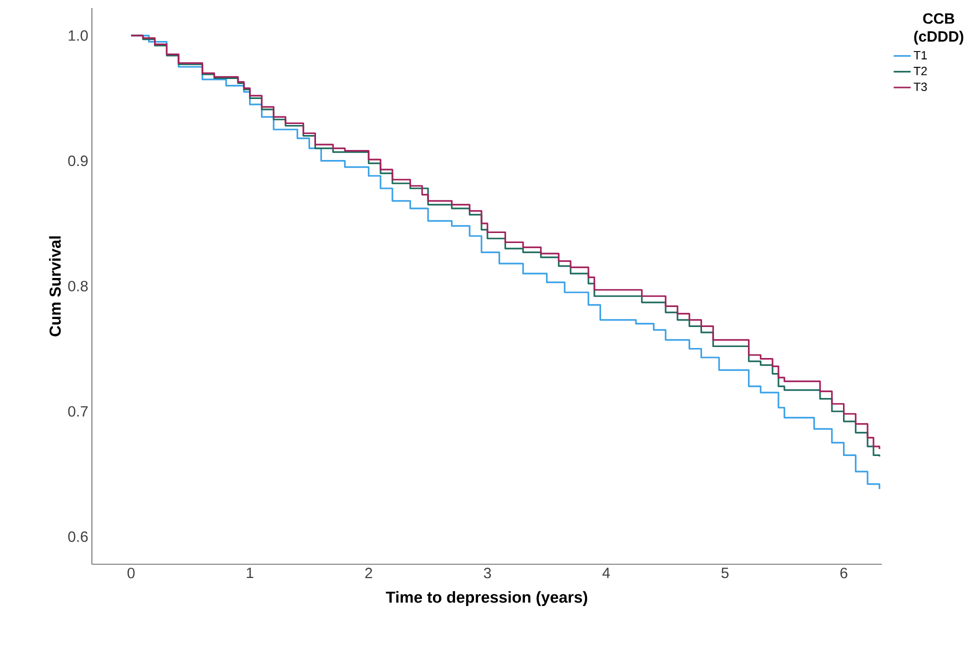 This screenshot has height=646, width=973. Describe the element at coordinates (78, 35) in the screenshot. I see `y-tick-label: 1.0` at that location.